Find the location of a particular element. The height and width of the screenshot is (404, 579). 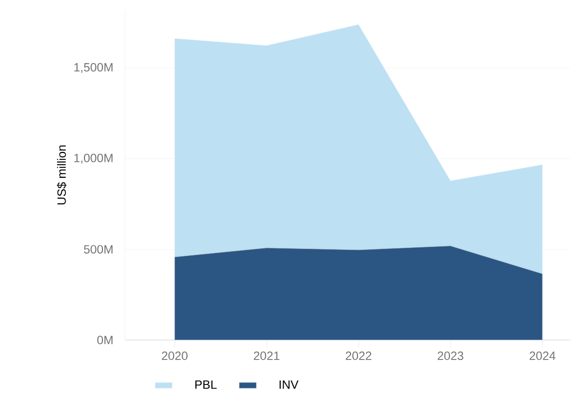

y-axis-title: US$ million is located at coordinates (61, 174).